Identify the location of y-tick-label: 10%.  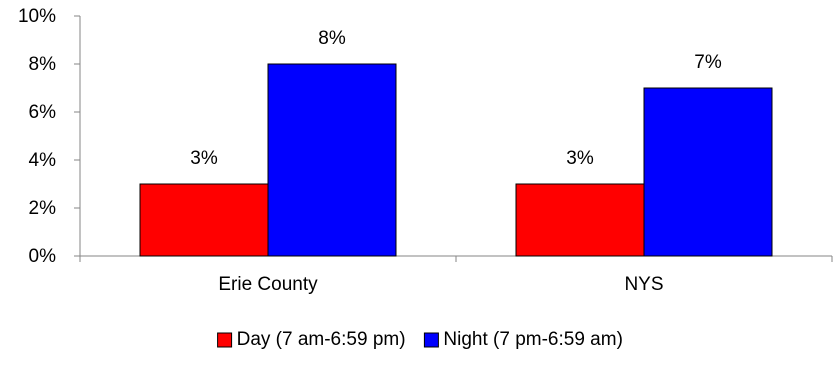
(37, 16).